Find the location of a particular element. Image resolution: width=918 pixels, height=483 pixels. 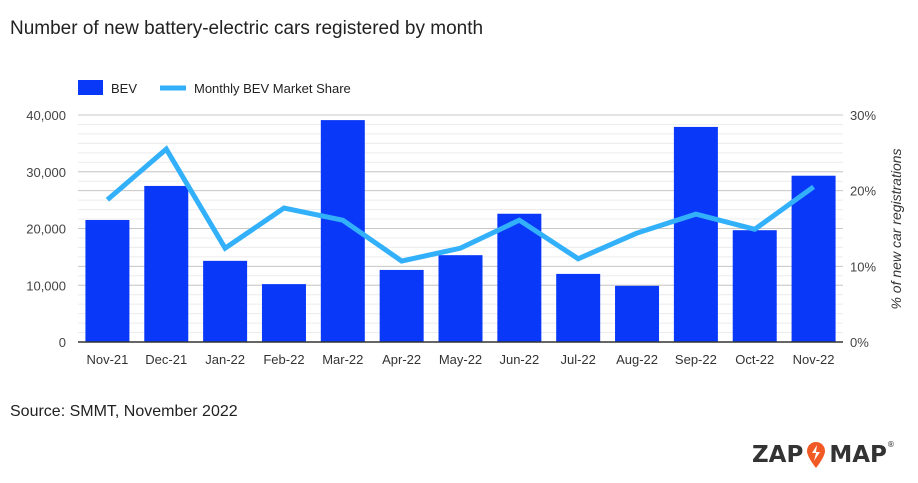

x-tick-label: Sep-22 is located at coordinates (696, 359).